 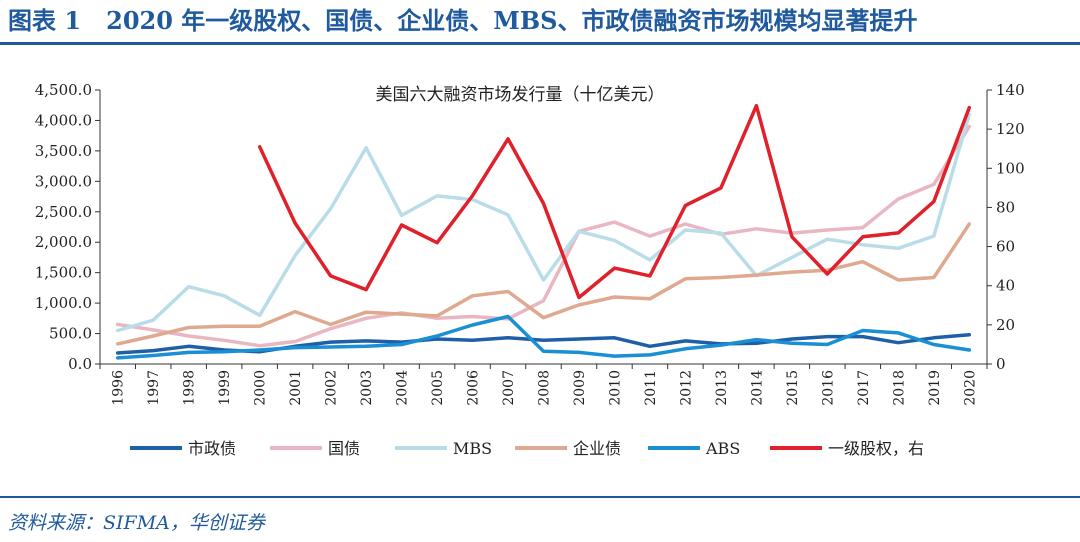 What do you see at coordinates (899, 388) in the screenshot?
I see `x-tick-label: 2018` at bounding box center [899, 388].